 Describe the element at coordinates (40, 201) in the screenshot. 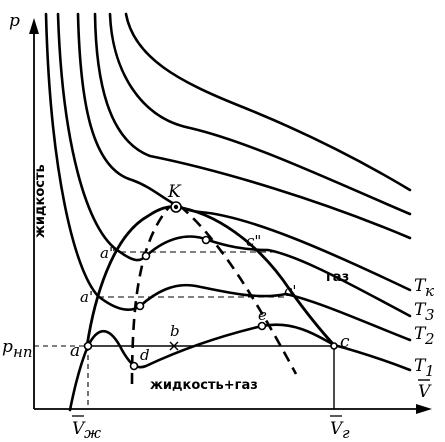

I see `region-liquid: жидкость` at that location.